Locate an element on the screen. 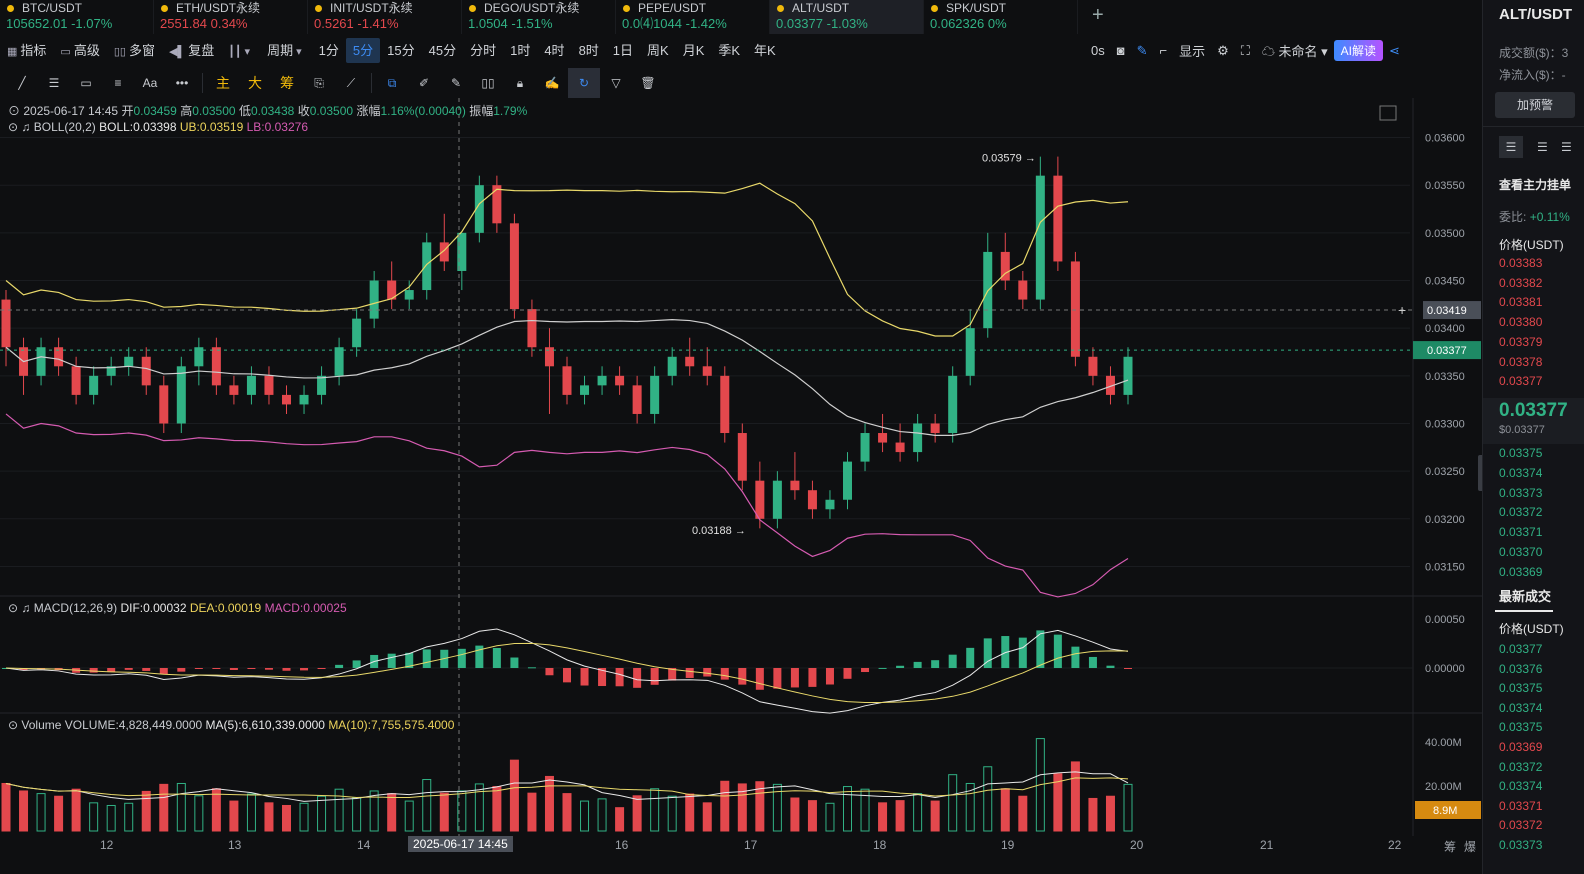  add-tab-button: + is located at coordinates (1098, 15).